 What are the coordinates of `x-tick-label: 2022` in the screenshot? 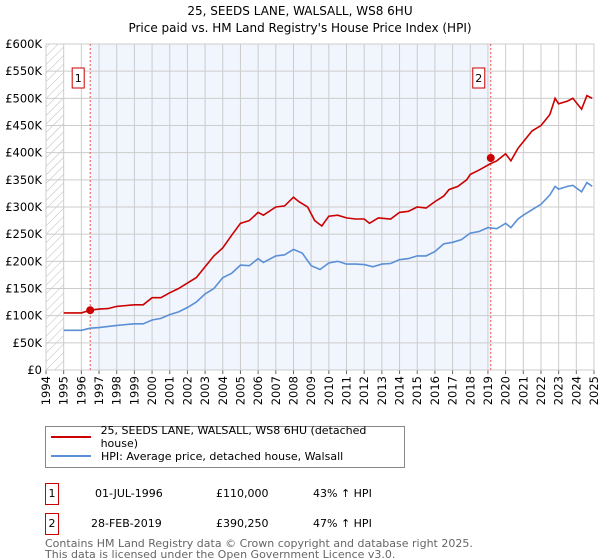 It's located at (541, 390).